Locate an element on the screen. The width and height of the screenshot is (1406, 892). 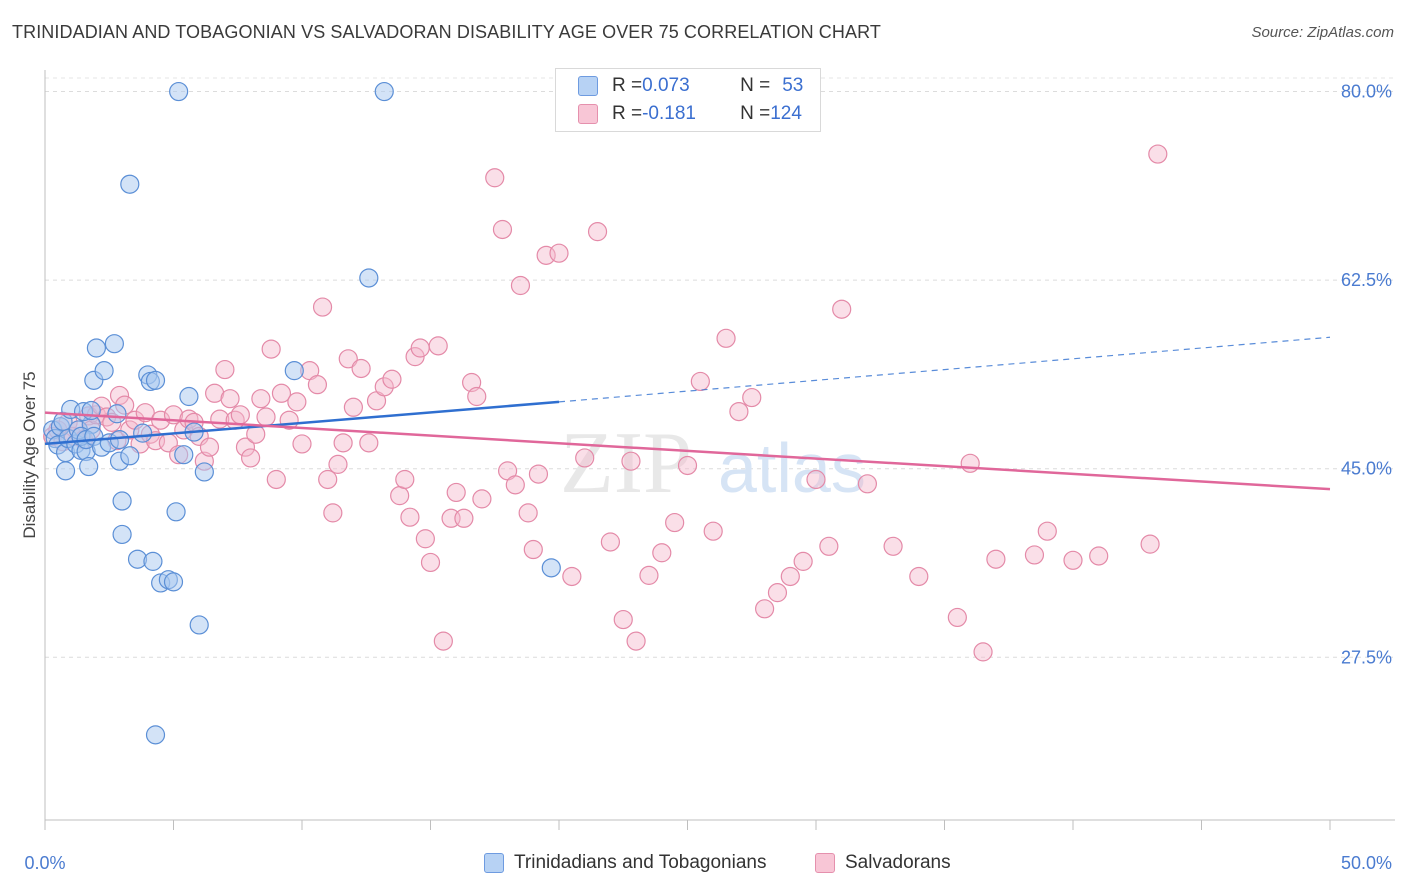
watermark-zip: ZIP is located at coordinates (626, 463).